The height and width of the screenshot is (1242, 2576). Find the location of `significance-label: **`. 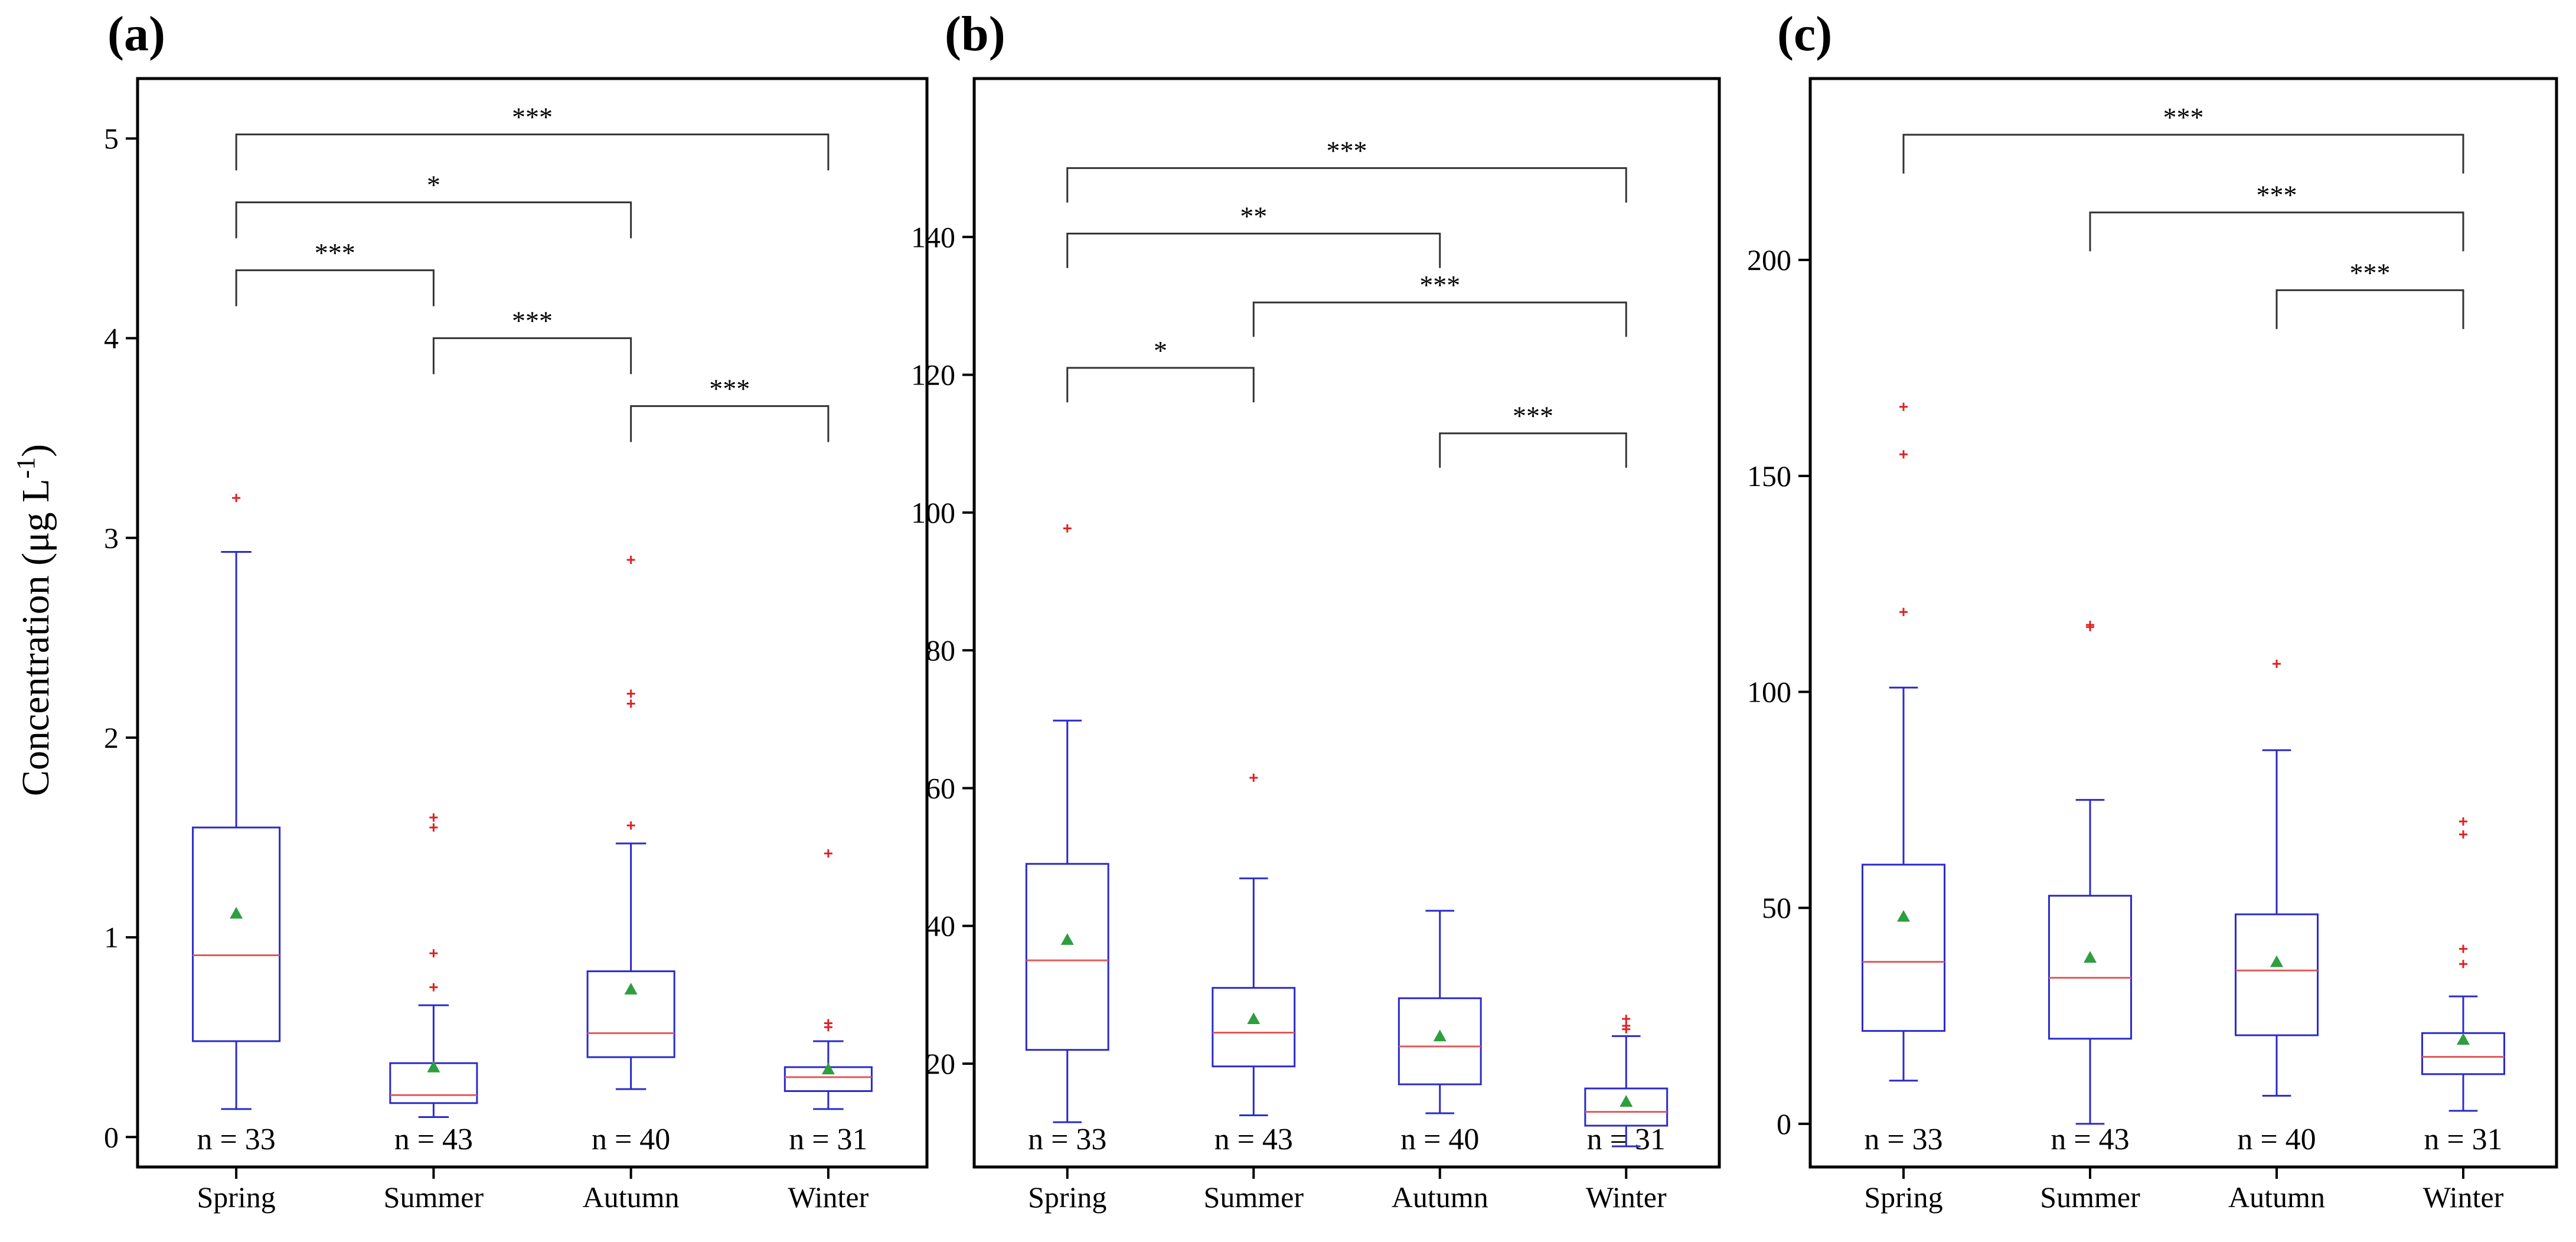

significance-label: ** is located at coordinates (1253, 216).